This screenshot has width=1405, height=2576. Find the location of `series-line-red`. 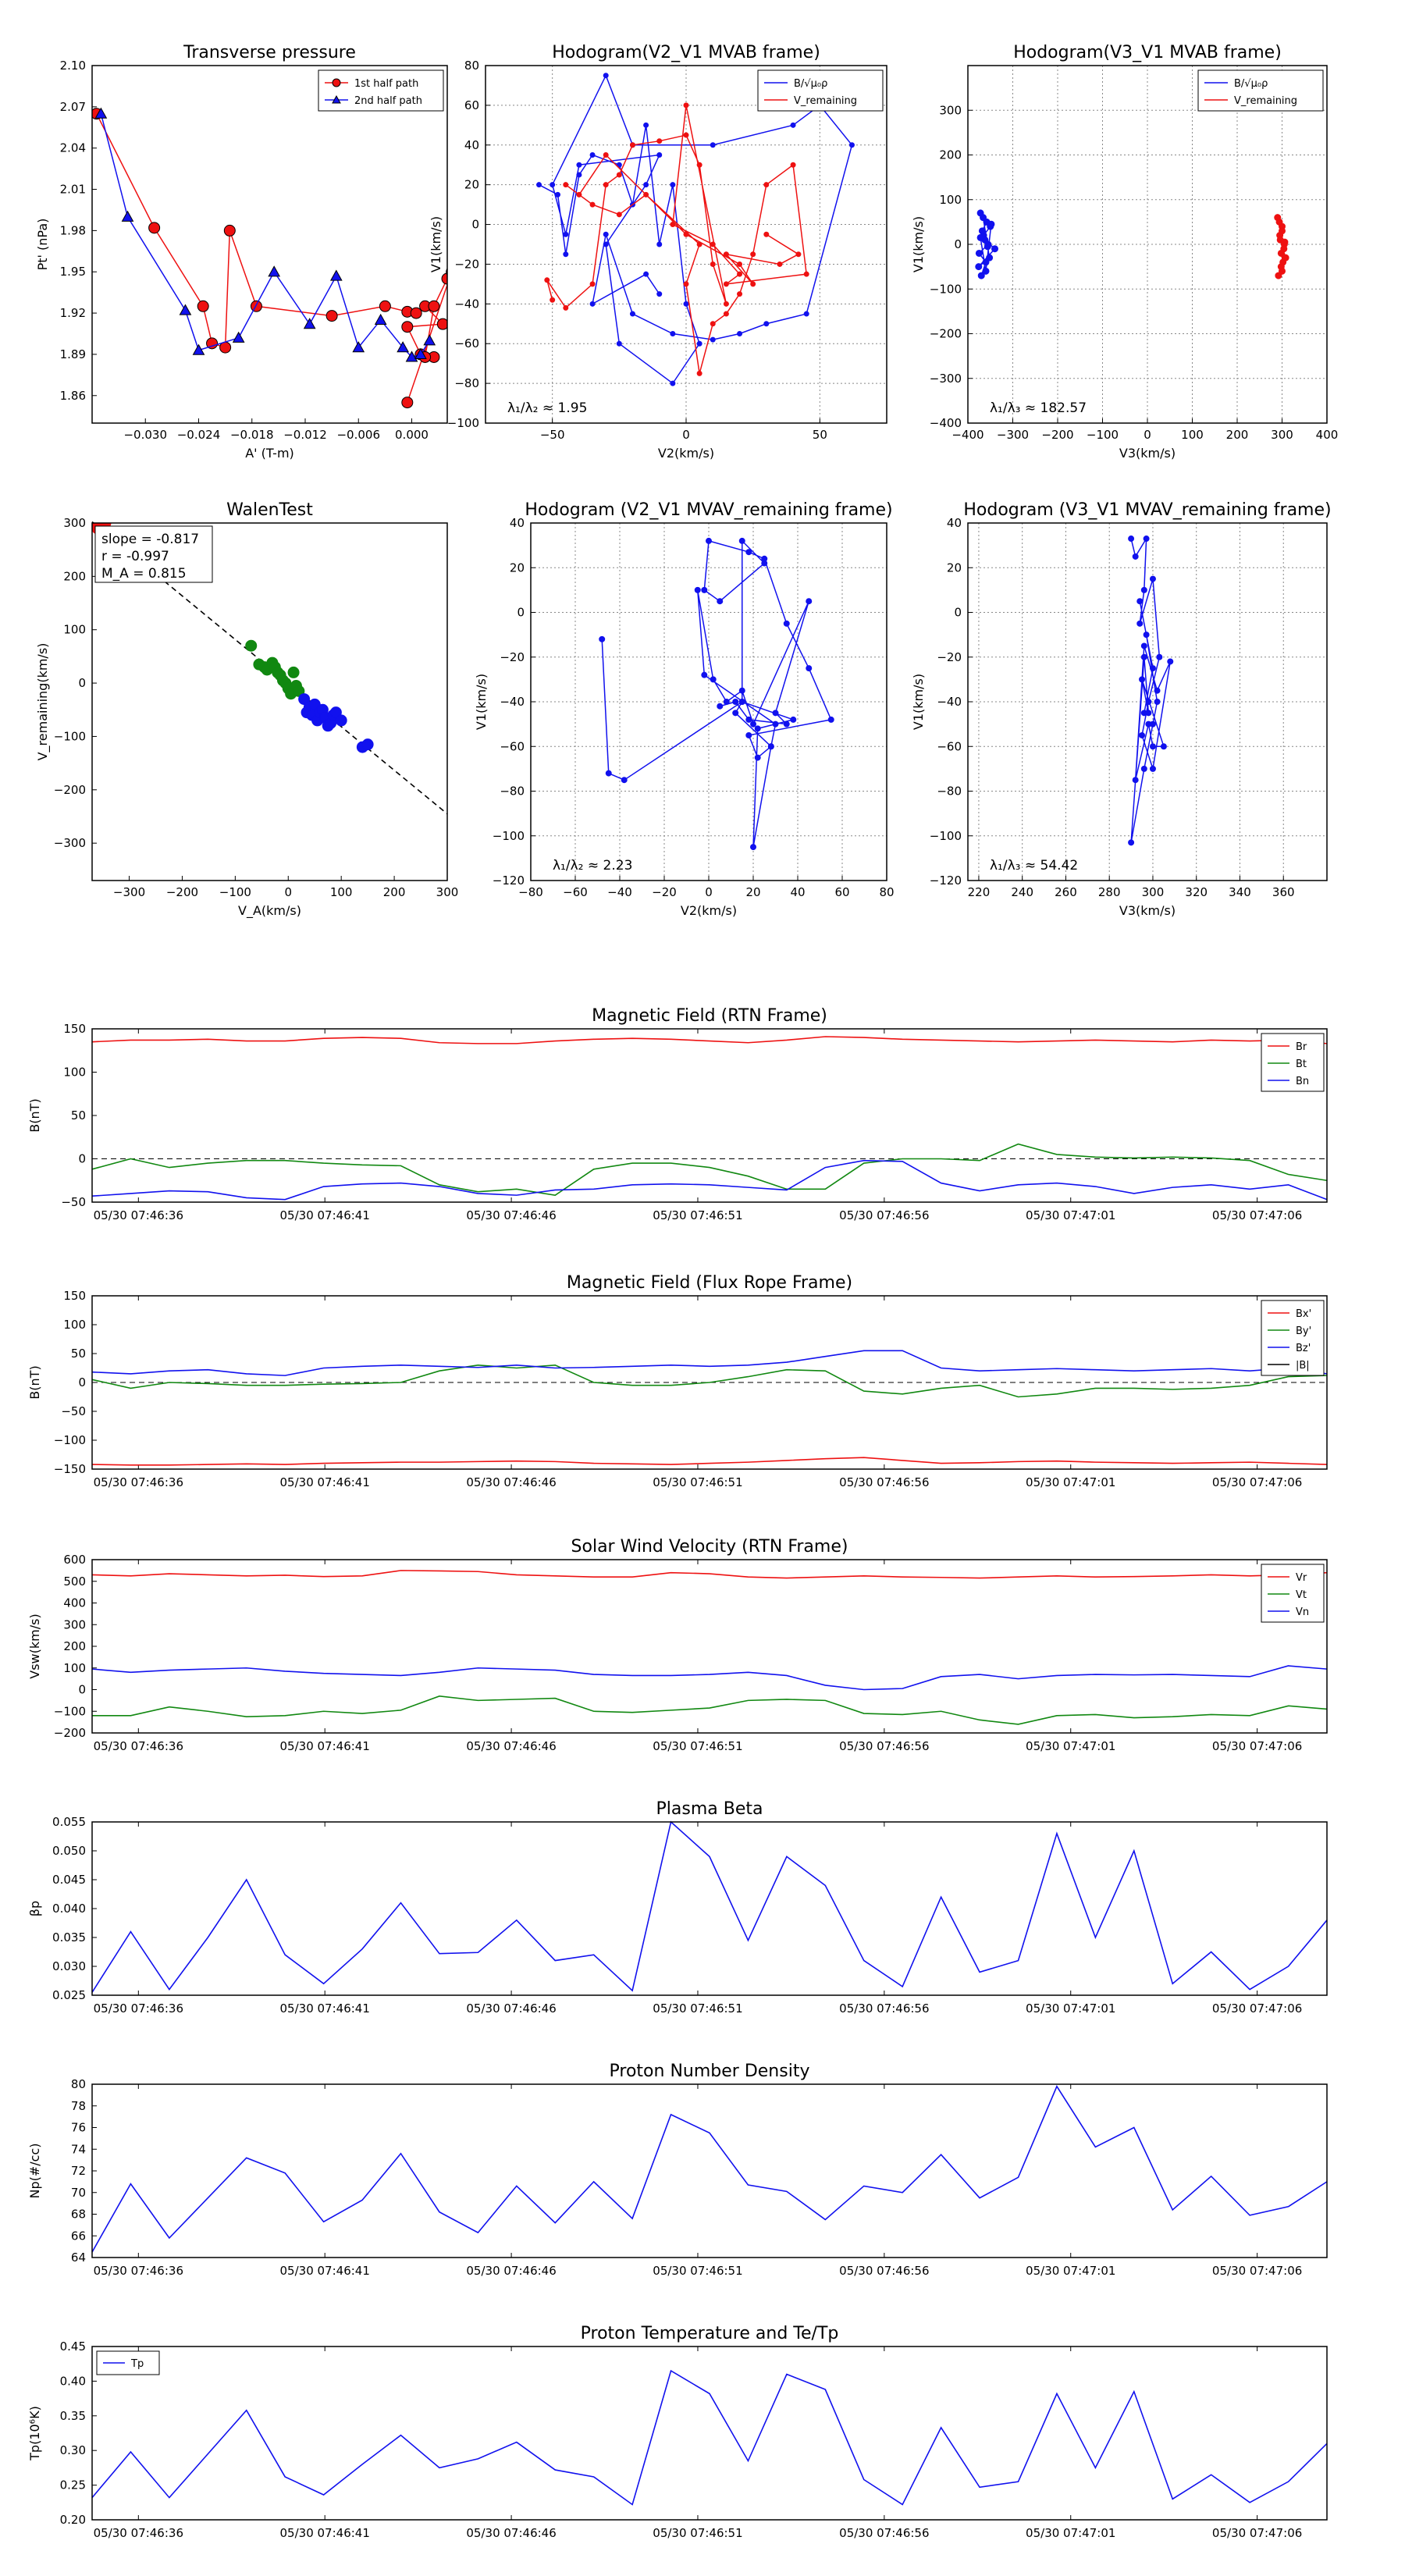

series-line-red is located at coordinates (271, 258).